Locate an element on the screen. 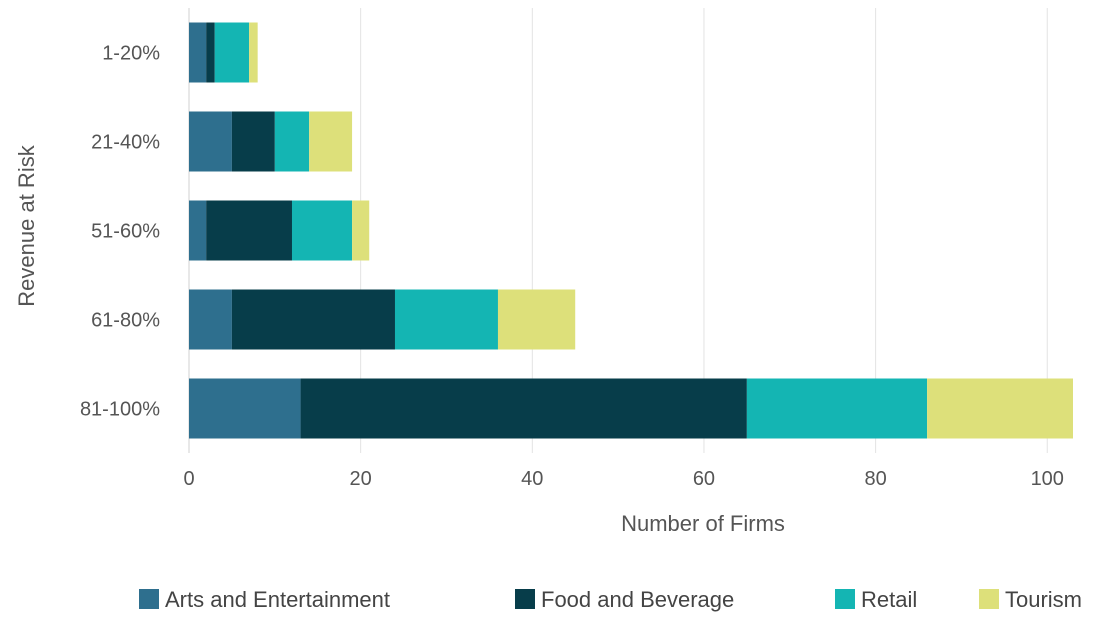 The image size is (1116, 617). legend-label: Arts and Entertainment is located at coordinates (277, 599).